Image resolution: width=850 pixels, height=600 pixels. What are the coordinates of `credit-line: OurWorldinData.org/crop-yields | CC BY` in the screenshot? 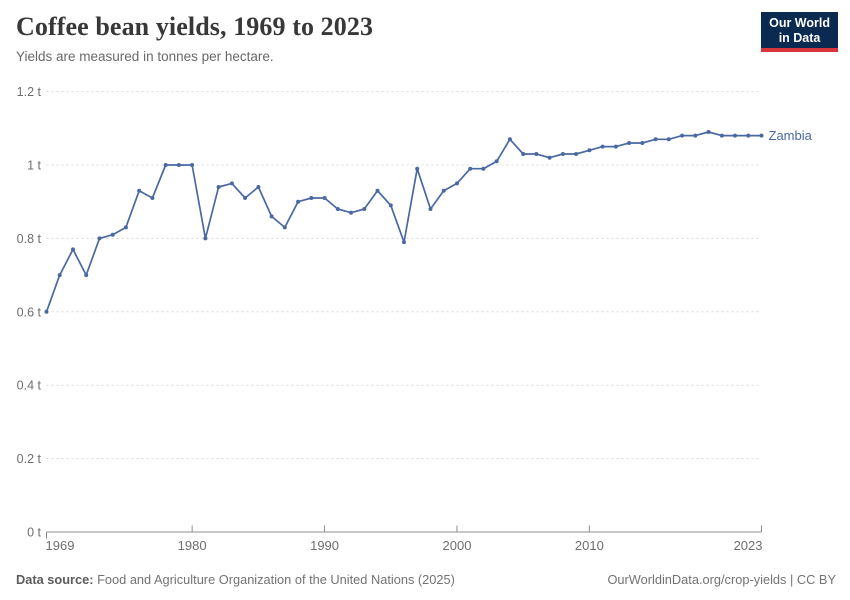 It's located at (721, 579).